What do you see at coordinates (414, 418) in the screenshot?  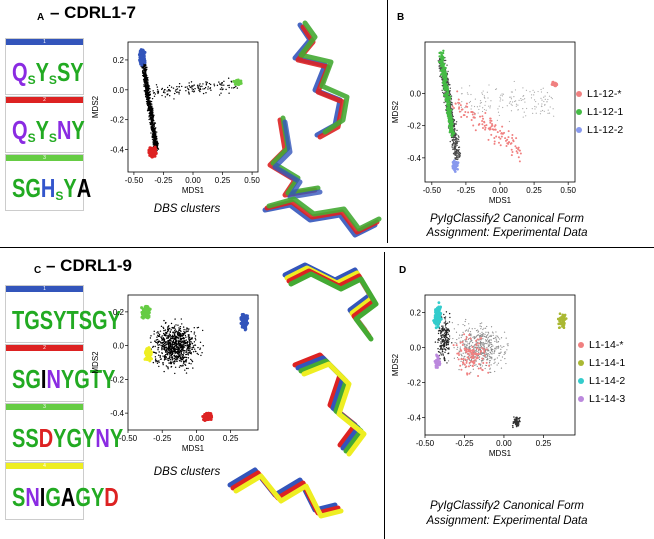 I see `y-tick-label: -0.4` at bounding box center [414, 418].